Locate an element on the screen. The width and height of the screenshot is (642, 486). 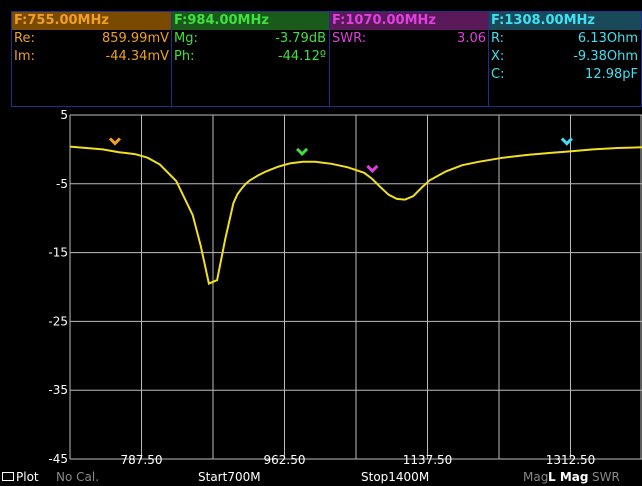
marker-row-label: Ph: is located at coordinates (184, 56).